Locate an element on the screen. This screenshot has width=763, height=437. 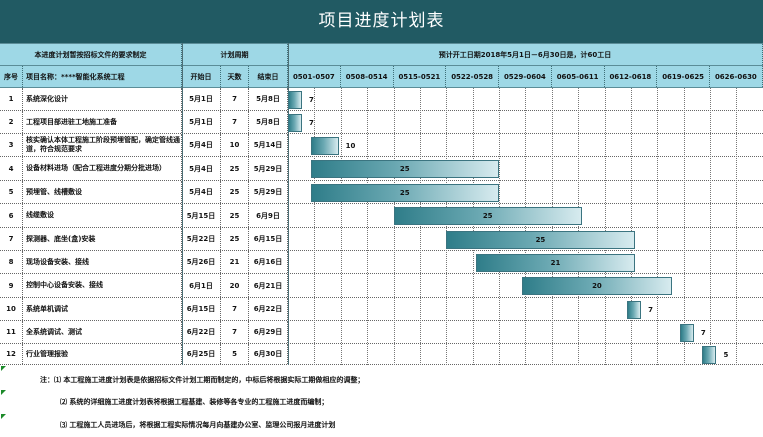
task-name: 预埋管、线槽敷设 is located at coordinates (102, 192).